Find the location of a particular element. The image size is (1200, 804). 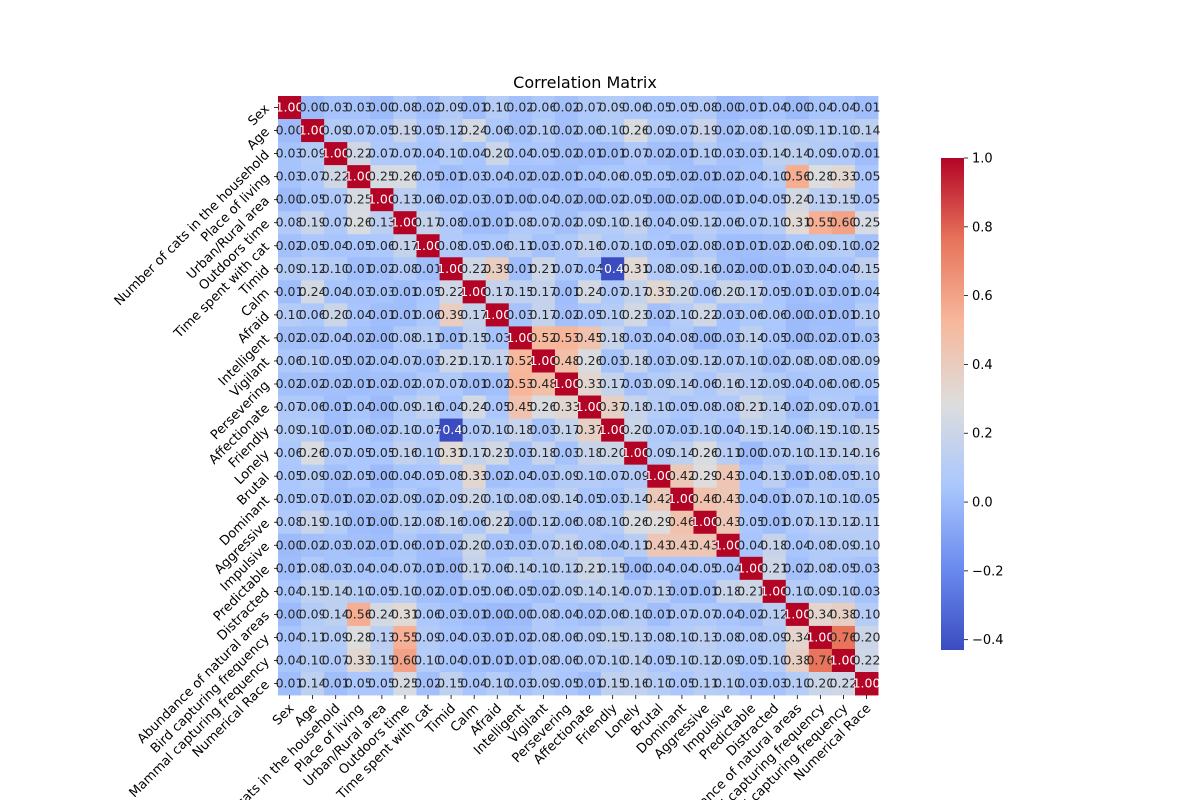

cell-value-label: 0.56 is located at coordinates (359, 613).